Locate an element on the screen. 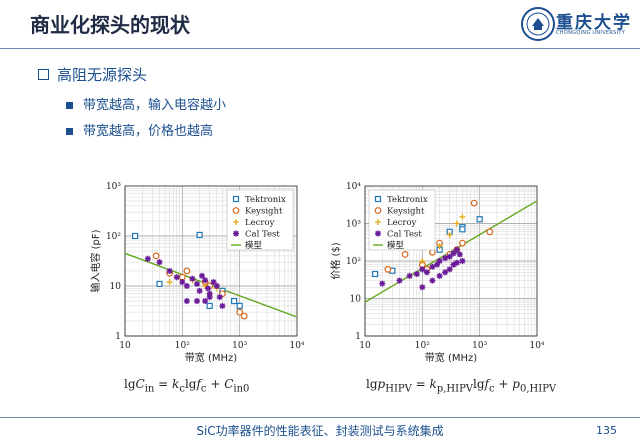 This screenshot has height=443, width=640. sub-bullet-1: 带宽越高，输入电容越小 is located at coordinates (146, 103).